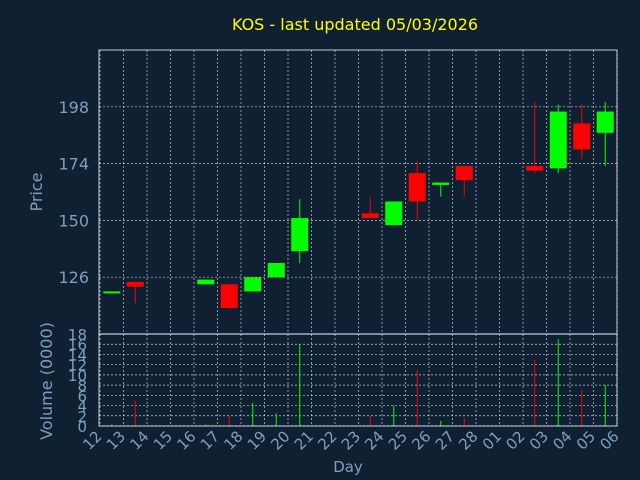 This screenshot has width=640, height=480. What do you see at coordinates (73, 220) in the screenshot?
I see `price-tick-label: 150` at bounding box center [73, 220].